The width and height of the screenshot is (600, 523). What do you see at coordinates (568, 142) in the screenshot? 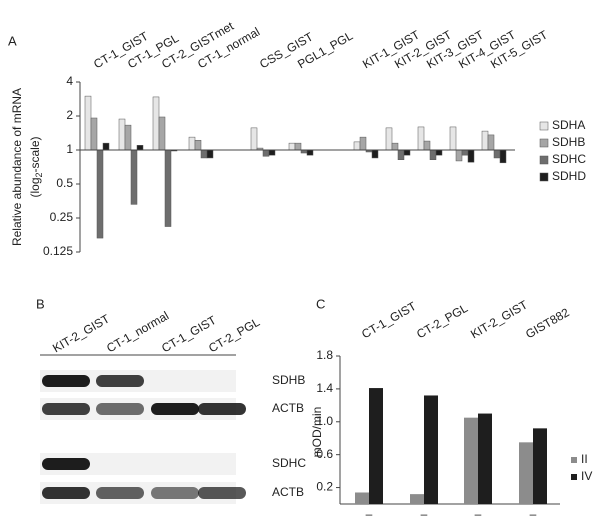
I see `legend-label: SDHB` at bounding box center [568, 142].